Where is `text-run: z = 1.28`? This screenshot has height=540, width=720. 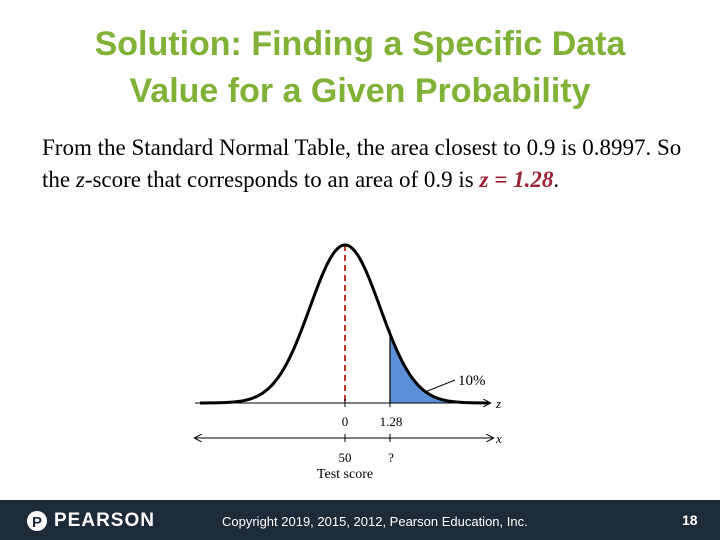 text-run: z = 1.28 is located at coordinates (516, 179).